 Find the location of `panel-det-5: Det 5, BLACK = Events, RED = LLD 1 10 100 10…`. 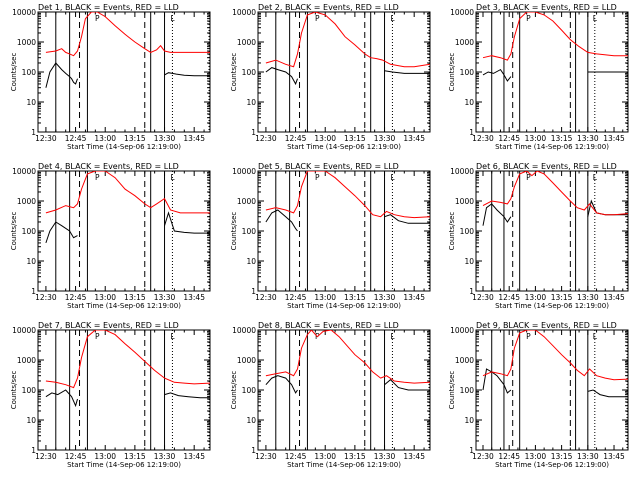

panel-det-5: Det 5, BLACK = Events, RED = LLD 1 10 100 10… is located at coordinates (330, 236).